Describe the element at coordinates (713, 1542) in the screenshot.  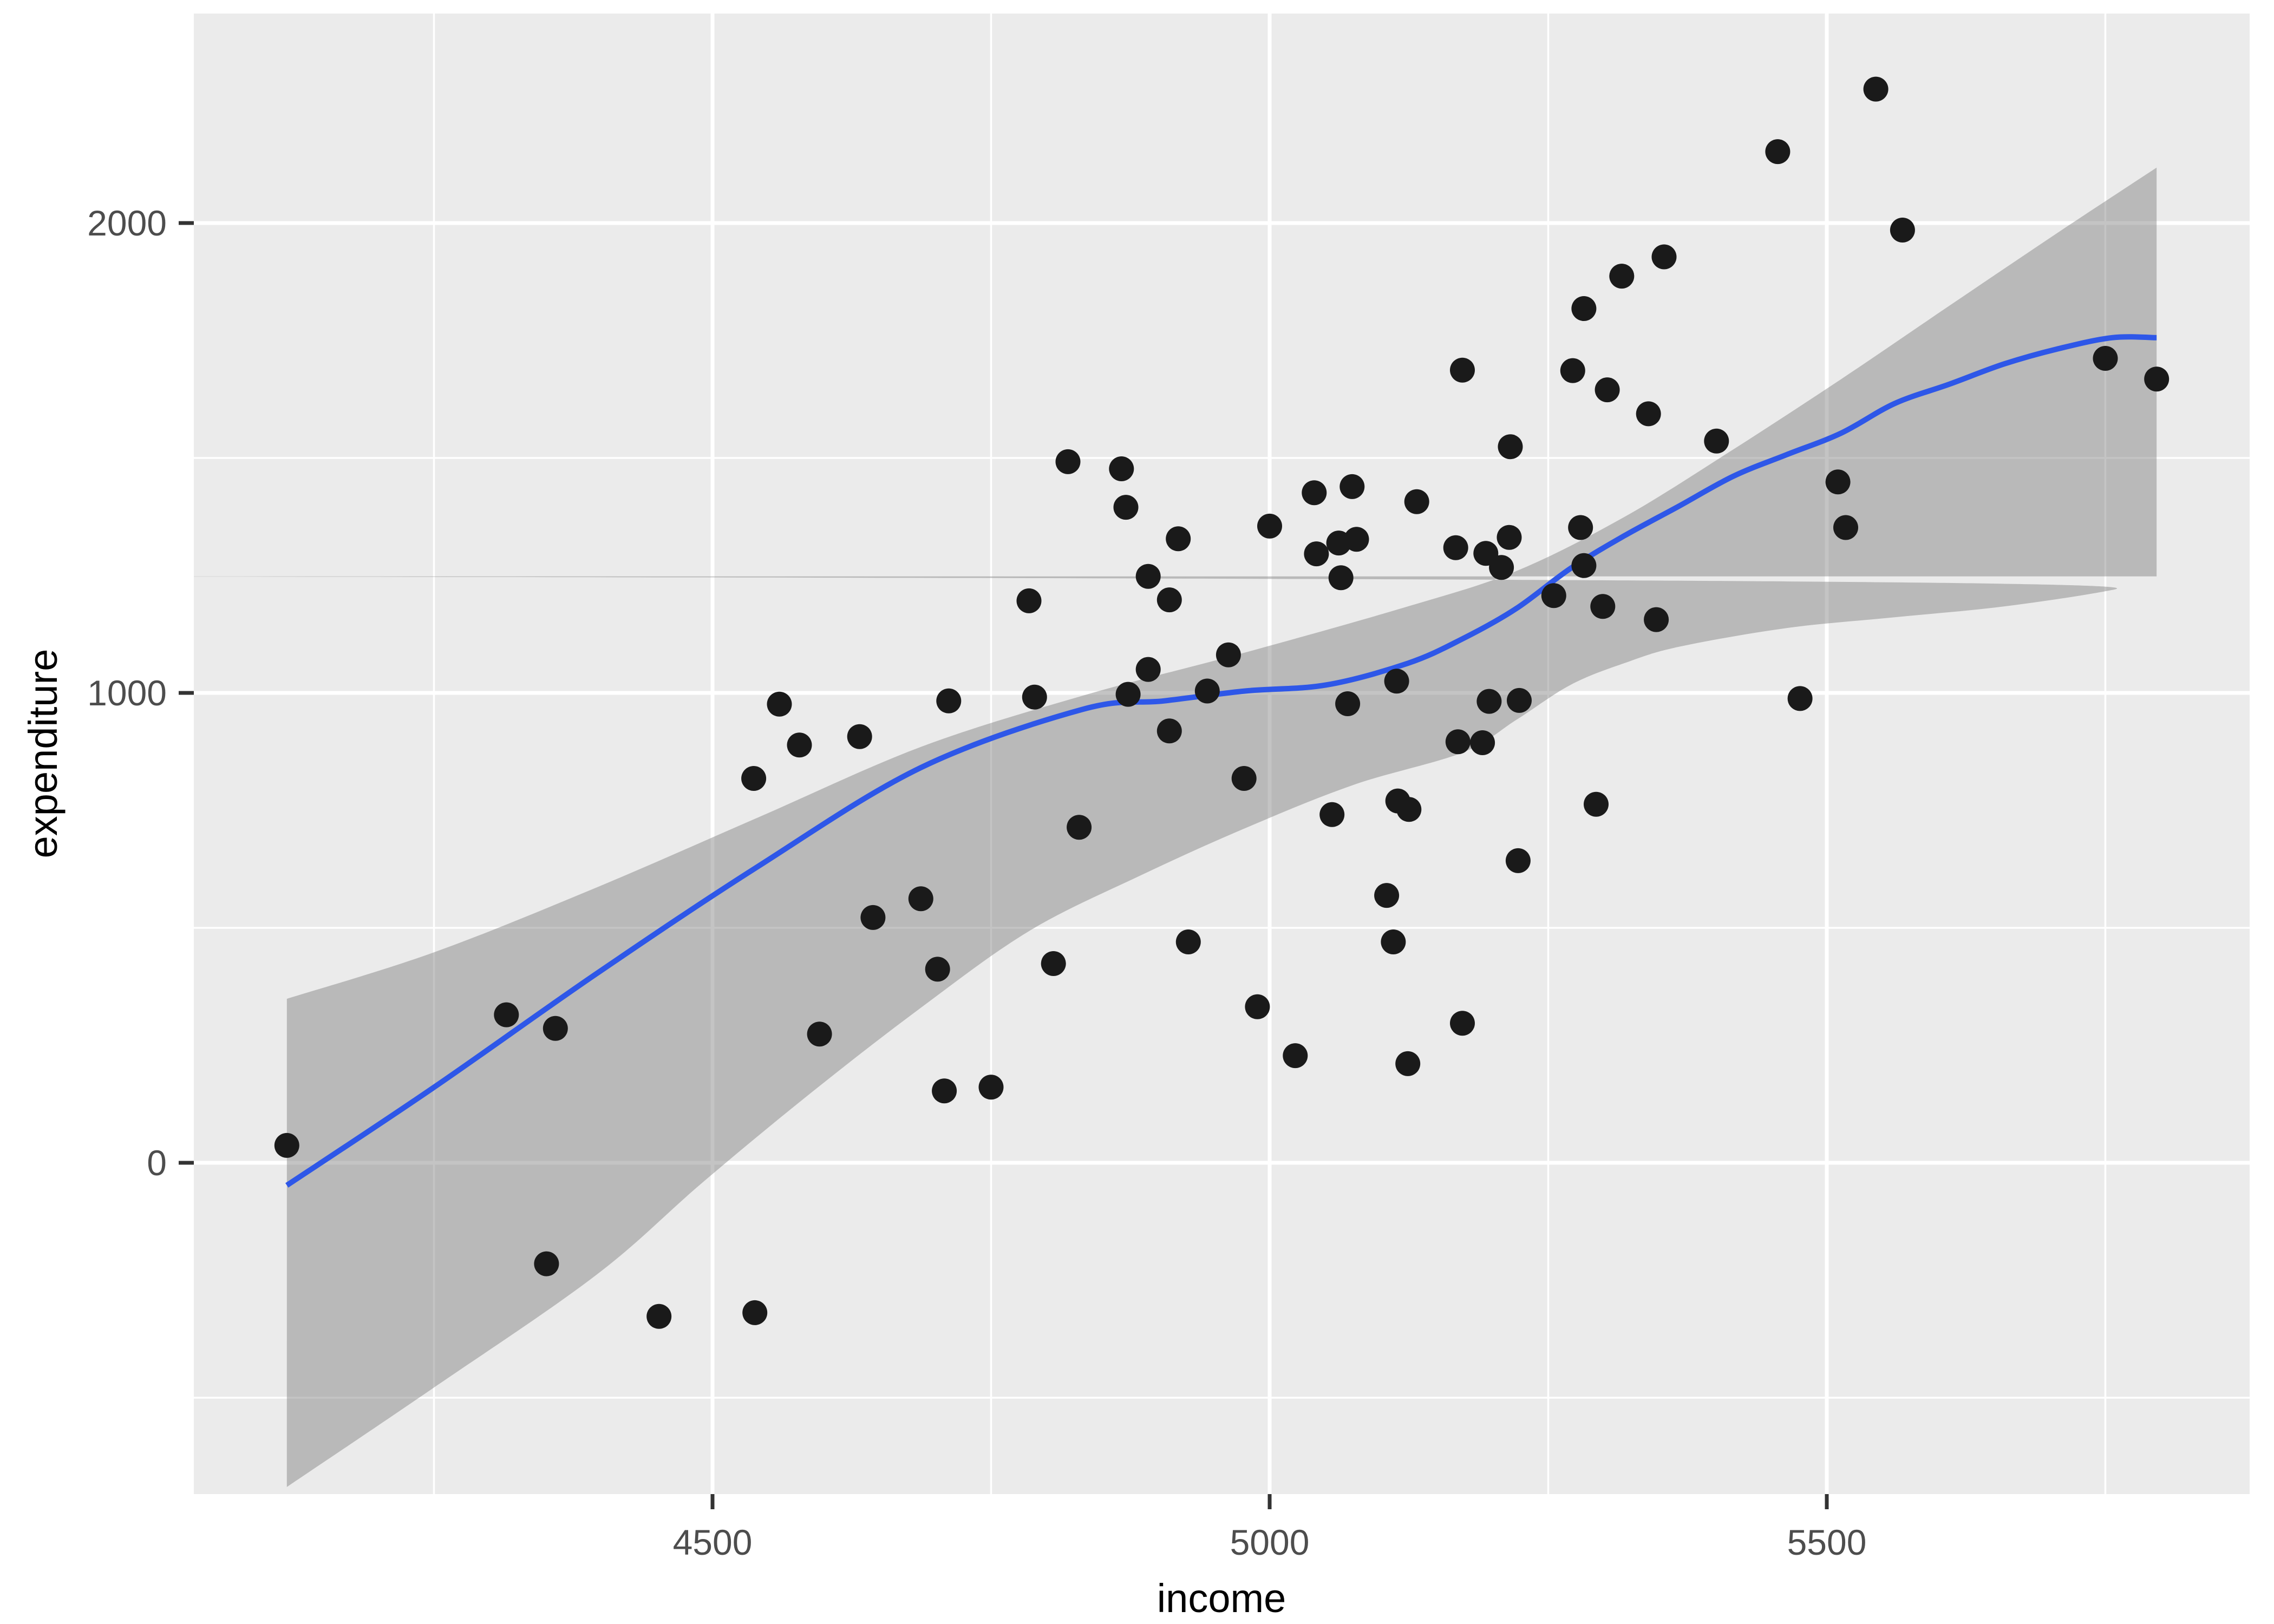
I see `x-tick-label: 4500` at that location.